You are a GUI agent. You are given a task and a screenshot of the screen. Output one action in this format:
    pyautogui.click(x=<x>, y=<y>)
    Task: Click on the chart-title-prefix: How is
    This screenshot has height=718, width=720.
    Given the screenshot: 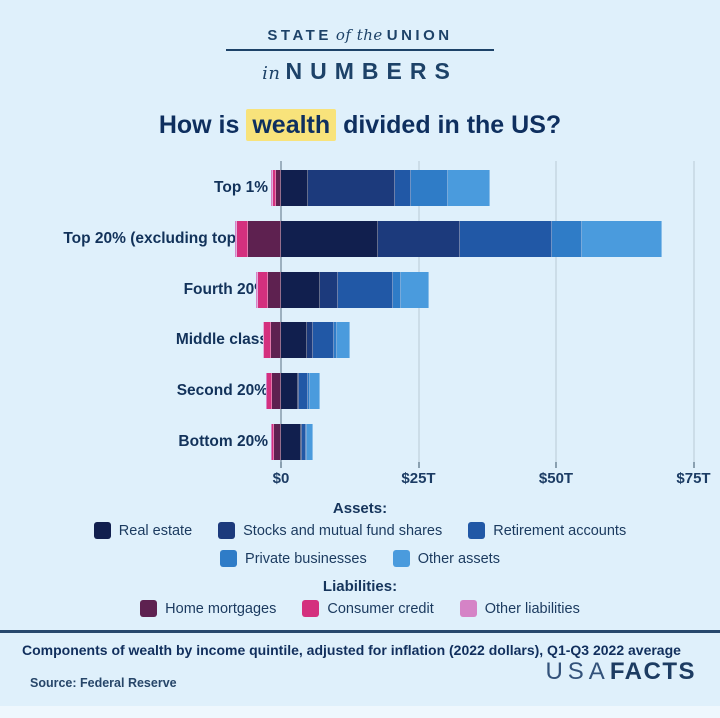 What is the action you would take?
    pyautogui.click(x=202, y=125)
    